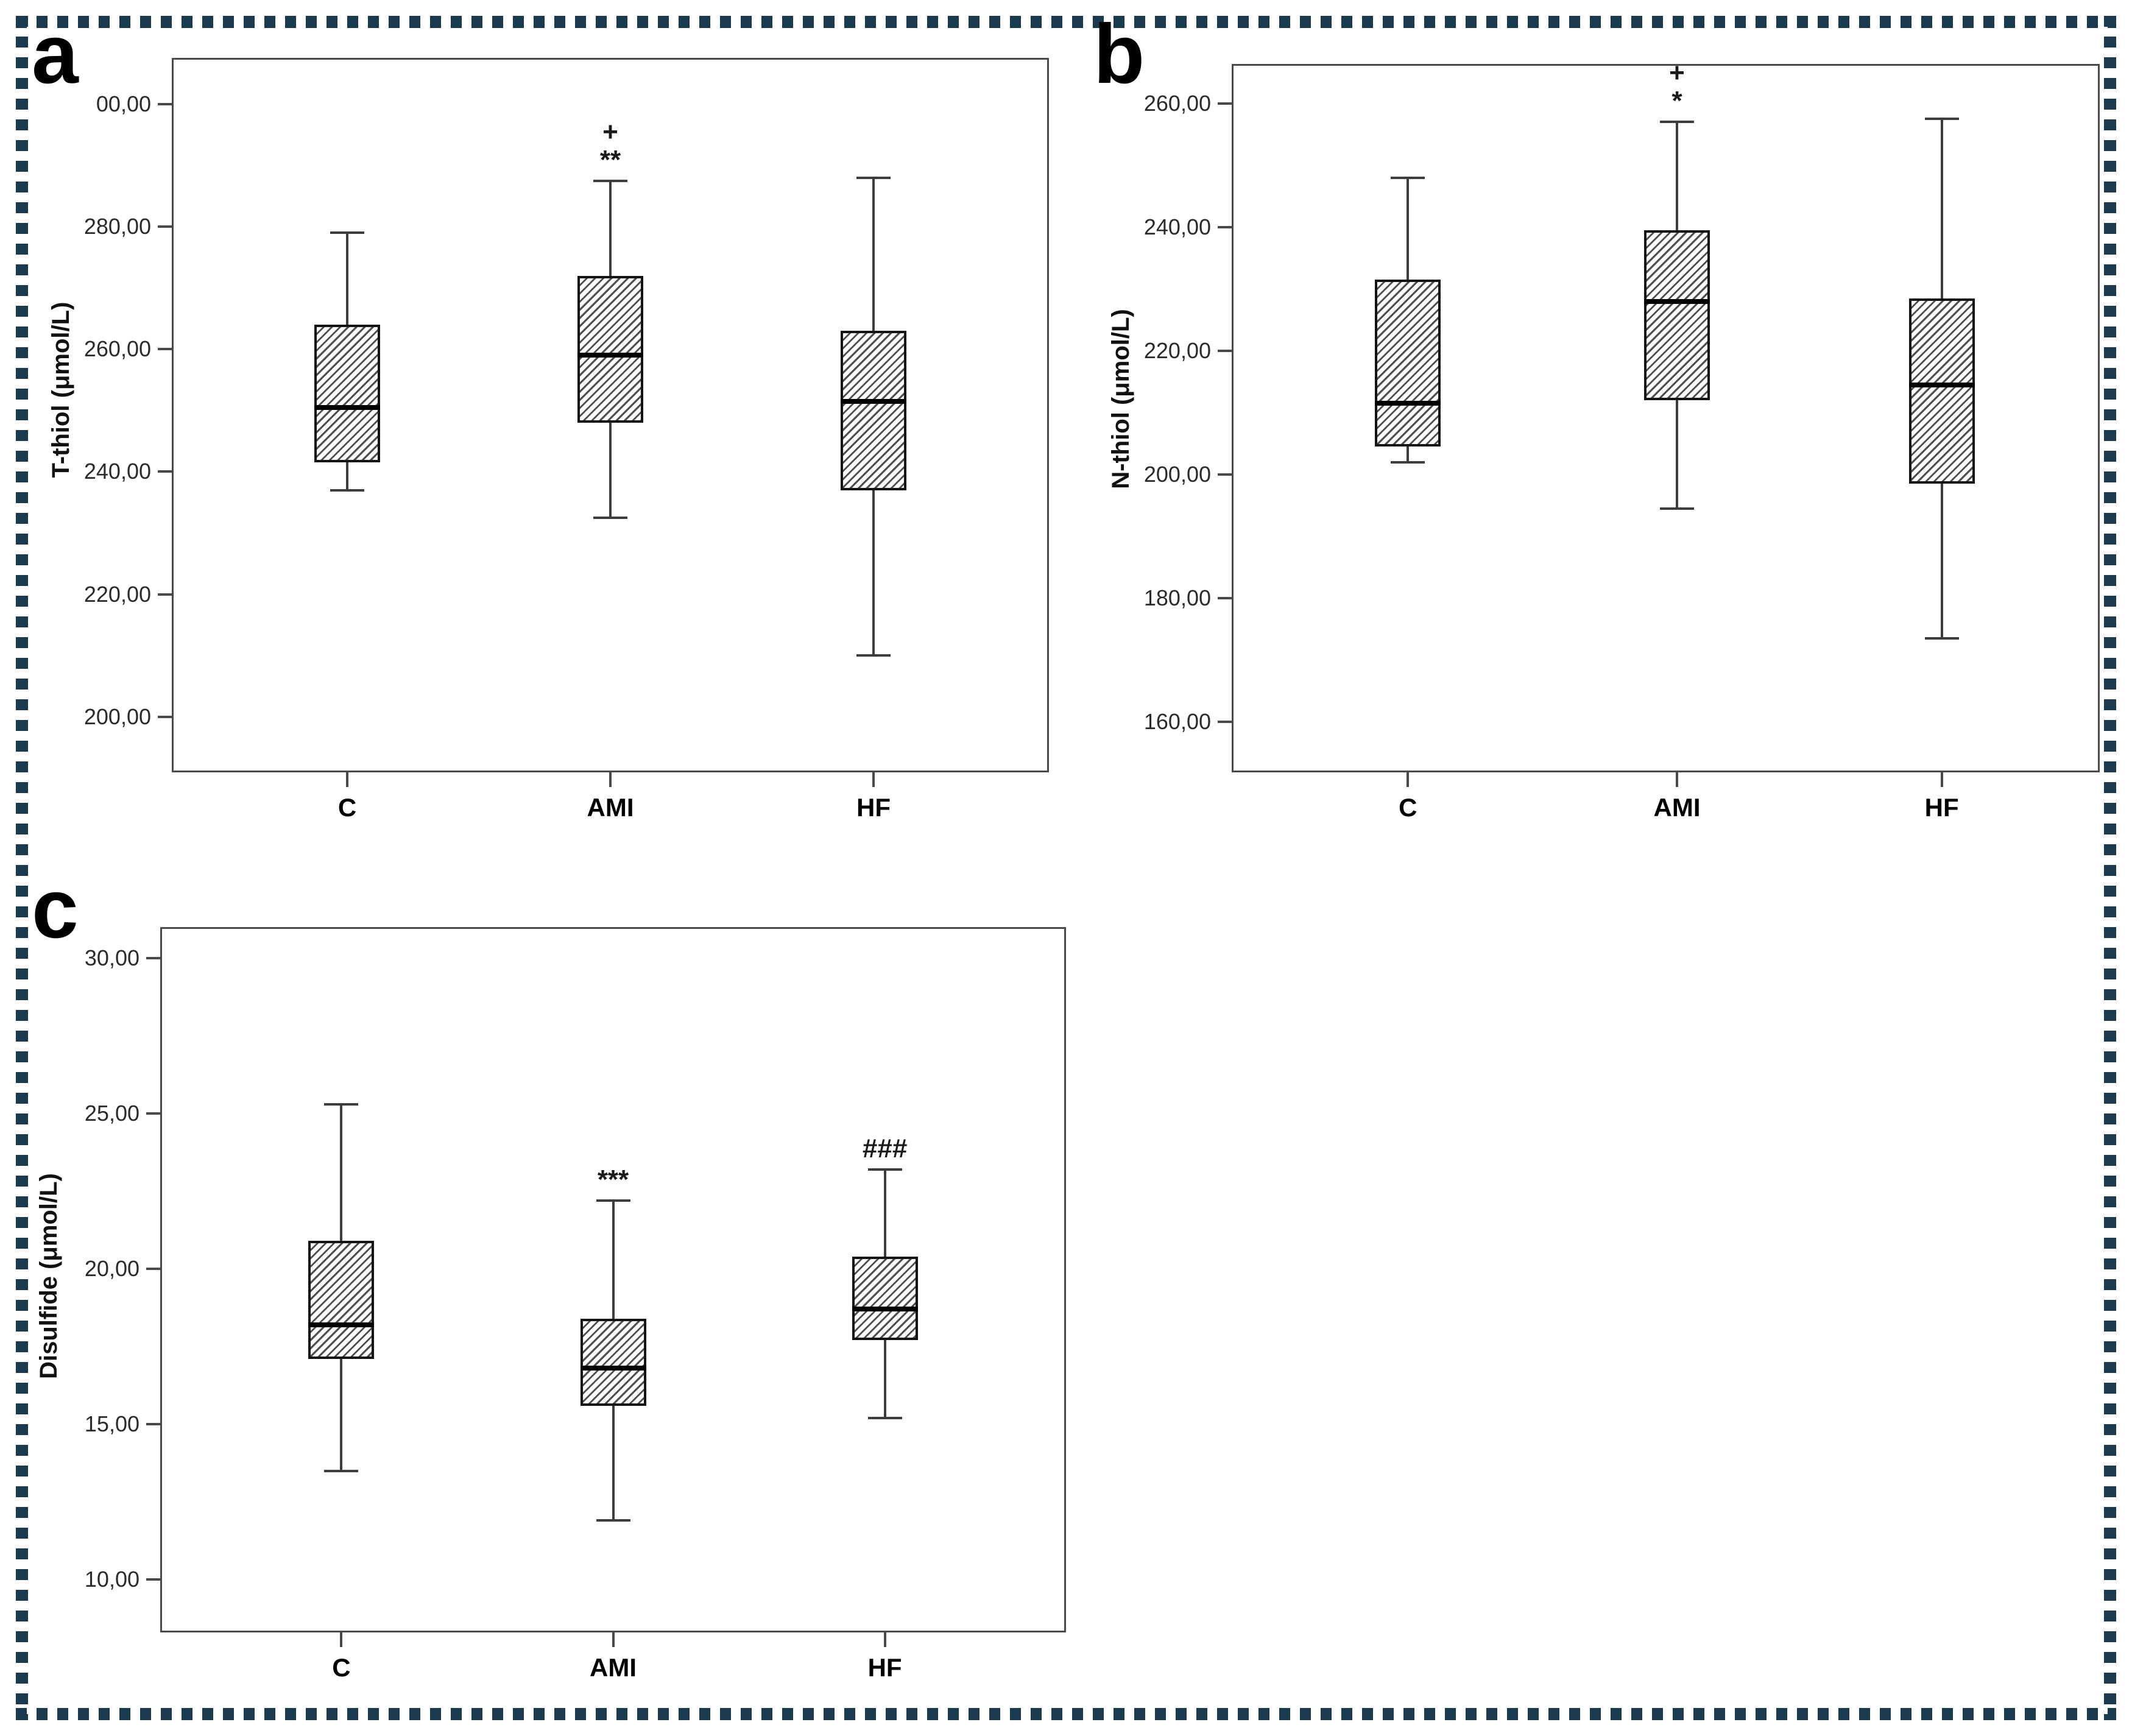  Describe the element at coordinates (610, 160) in the screenshot. I see `significance-annotation: **` at that location.